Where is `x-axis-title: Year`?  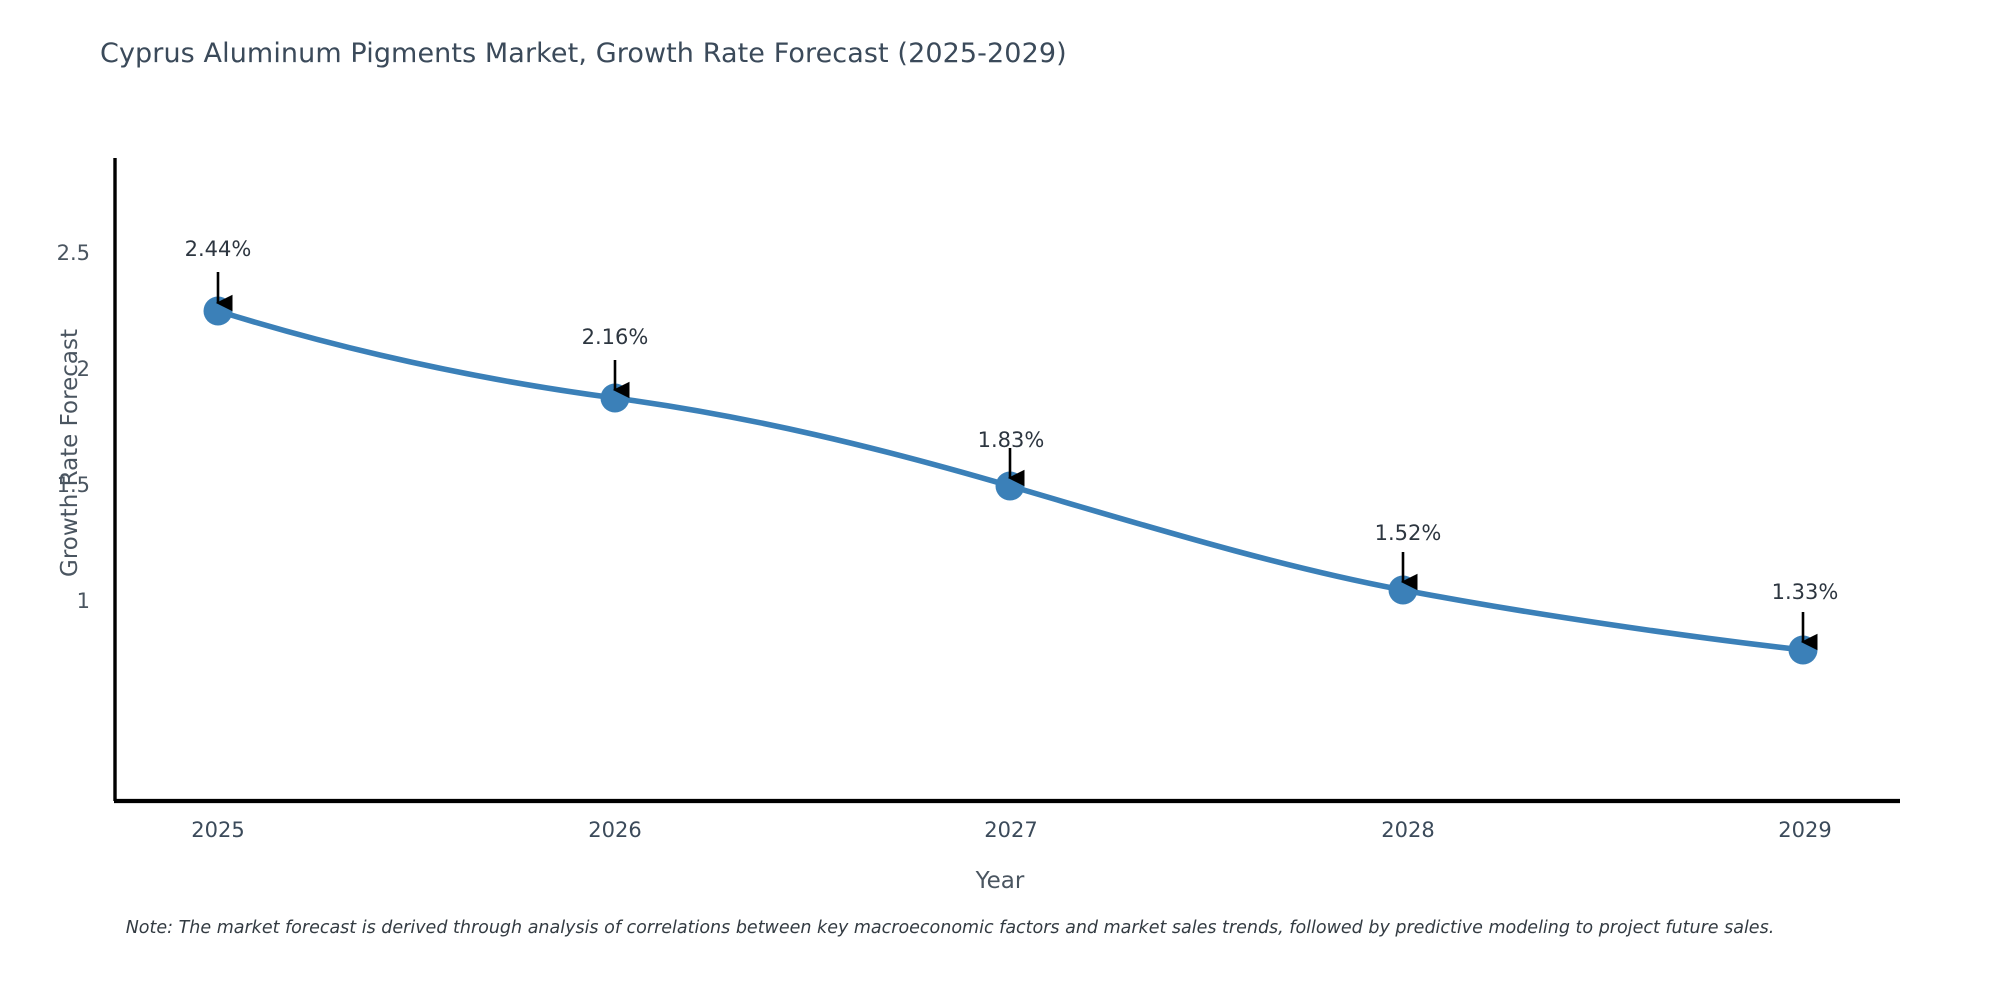 x-axis-title: Year is located at coordinates (1000, 881).